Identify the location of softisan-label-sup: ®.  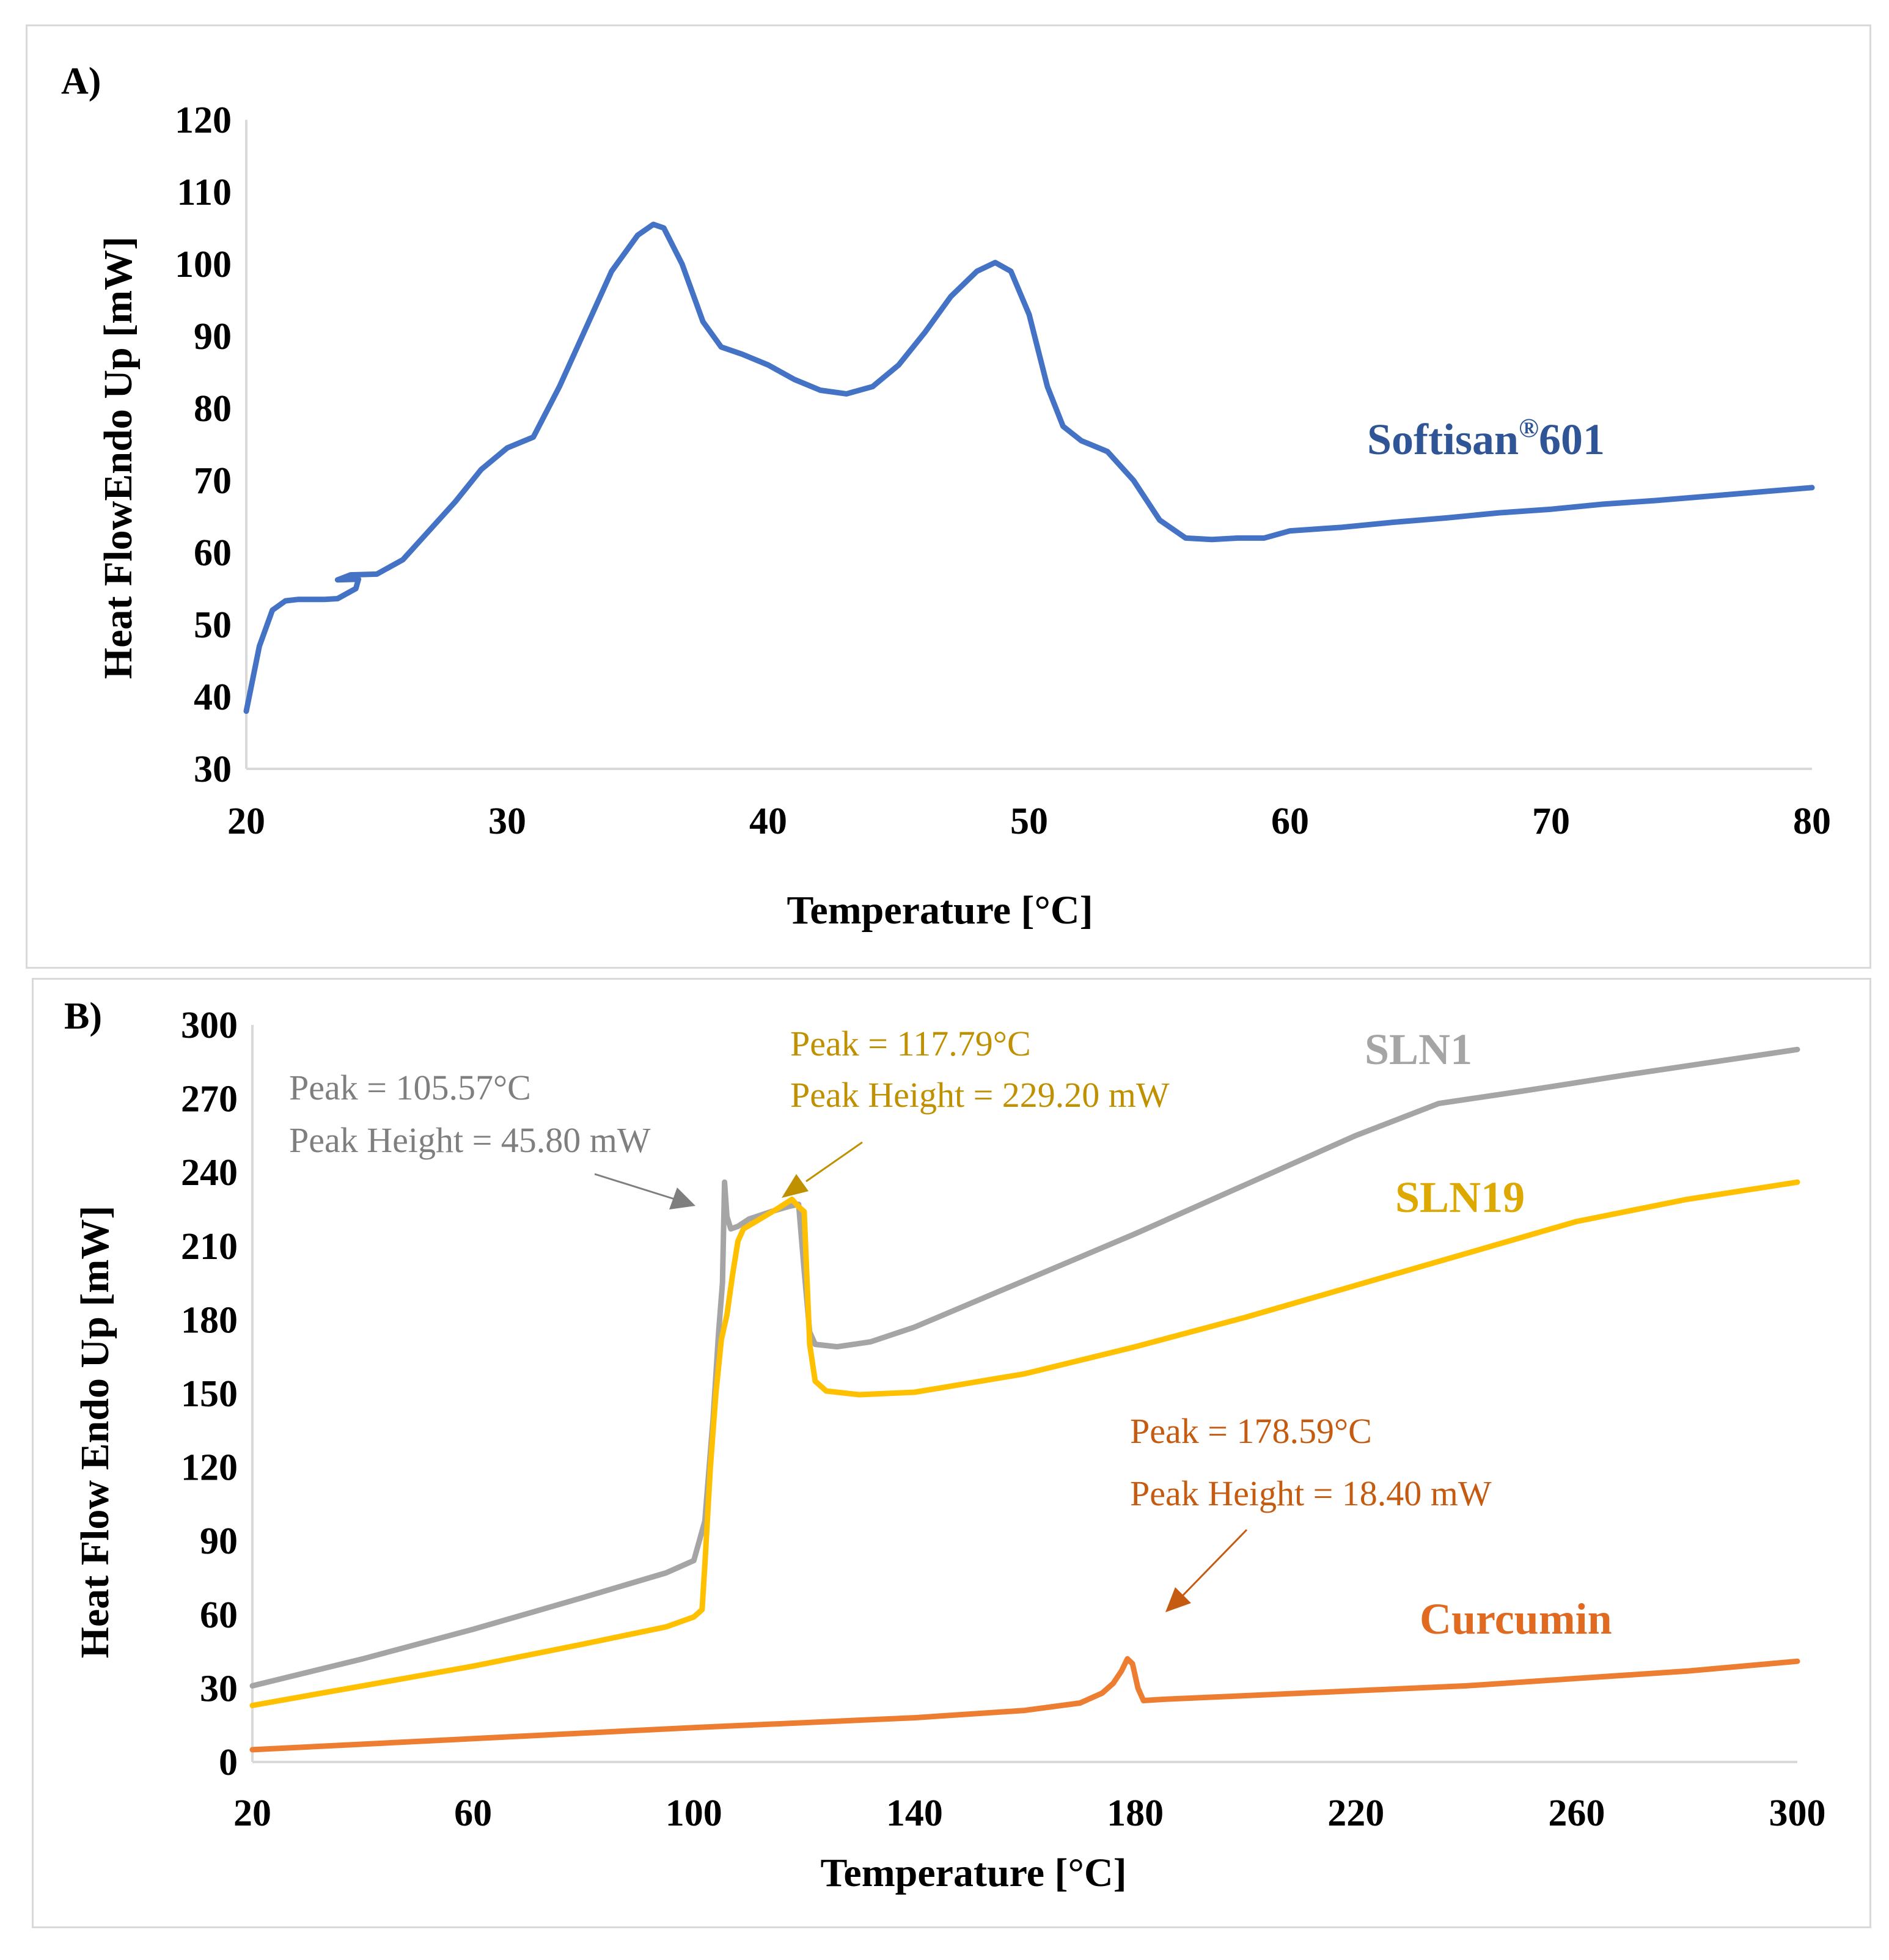
(1529, 428).